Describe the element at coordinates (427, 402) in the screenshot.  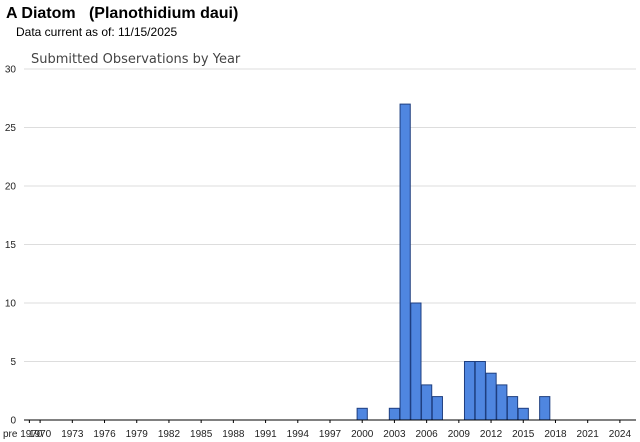
I see `bar-2006` at that location.